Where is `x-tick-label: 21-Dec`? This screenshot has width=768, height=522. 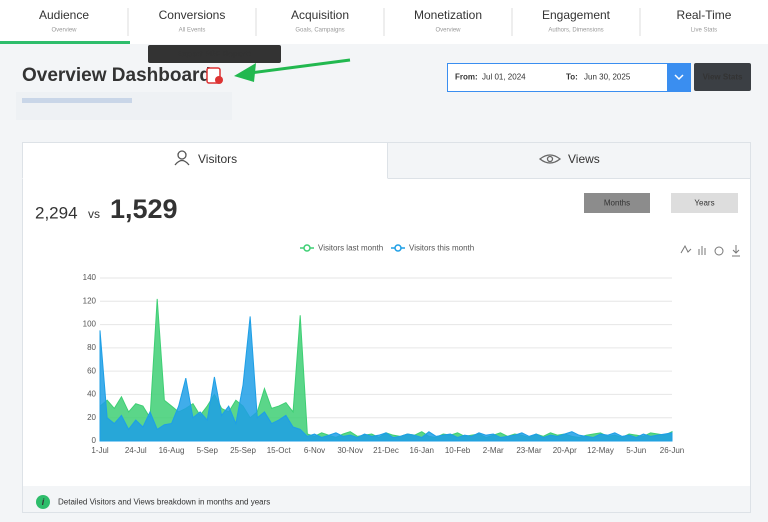
x-tick-label: 21-Dec is located at coordinates (386, 450).